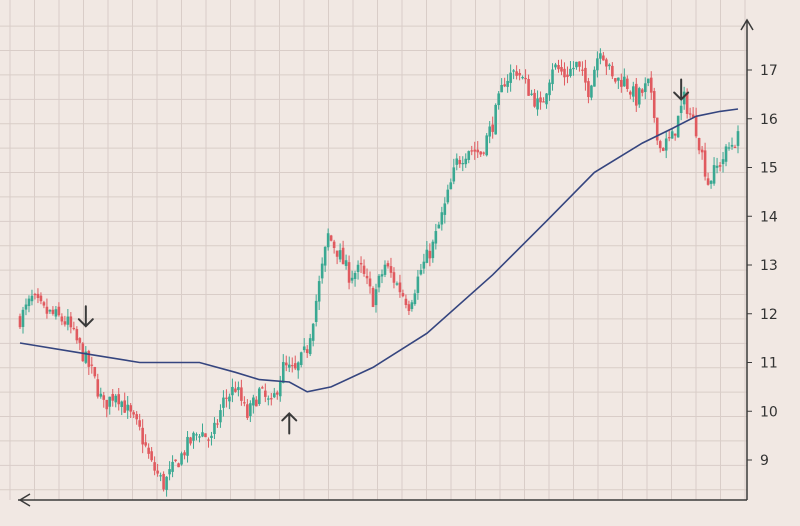  I want to click on y-tick-label: 15, so click(769, 169).